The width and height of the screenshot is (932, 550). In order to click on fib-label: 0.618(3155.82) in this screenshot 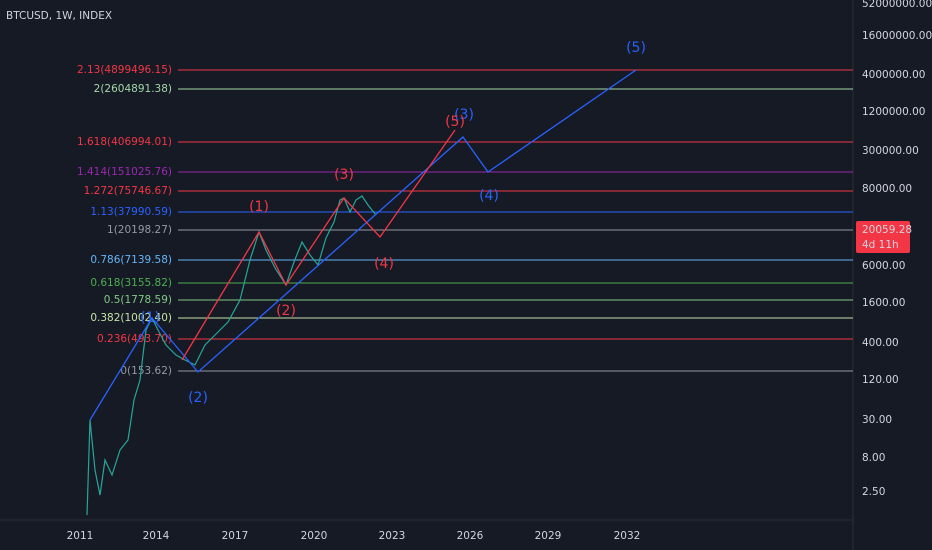, I will do `click(131, 283)`.